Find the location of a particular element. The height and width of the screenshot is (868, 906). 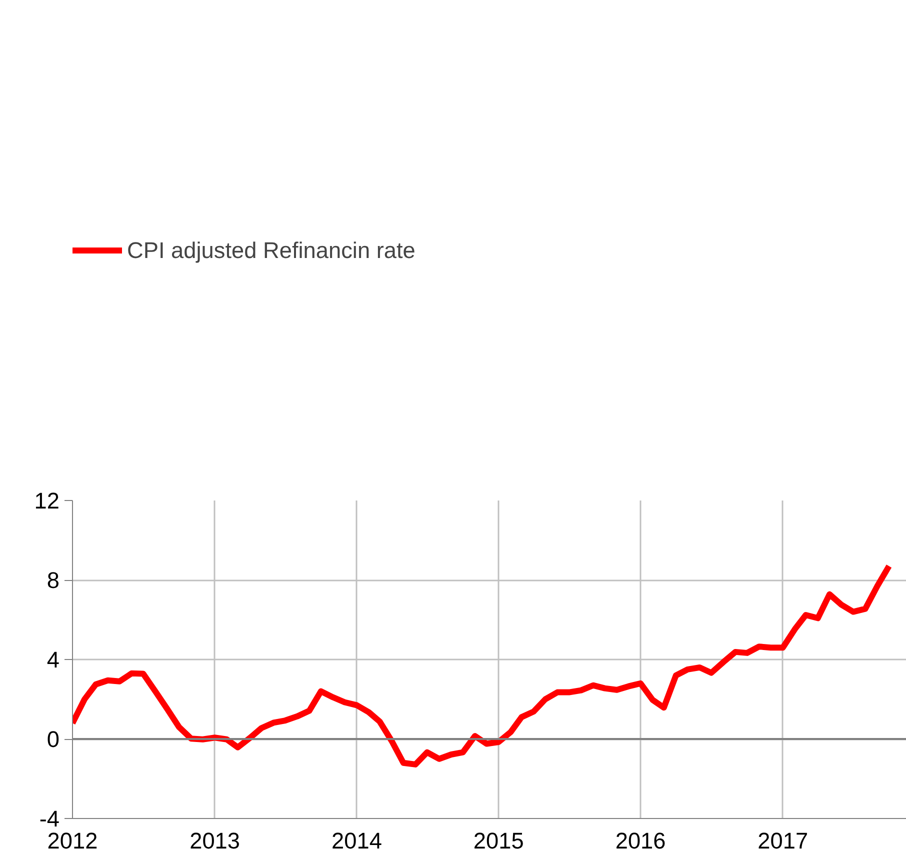

x-tick-label: 2013 is located at coordinates (215, 841).